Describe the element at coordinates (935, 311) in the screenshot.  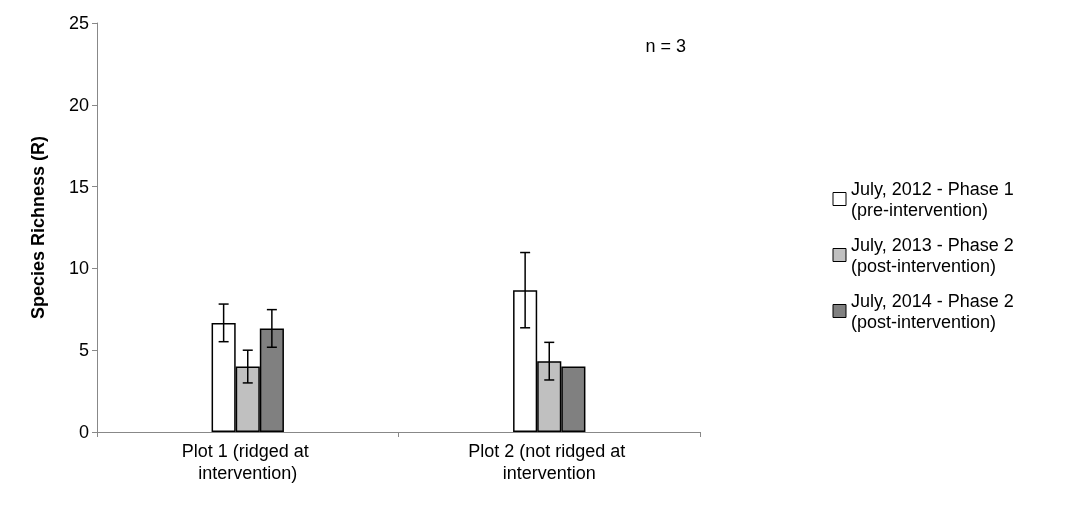
I see `legend-label: July, 2014 - Phase 2 (post-intervention)` at that location.